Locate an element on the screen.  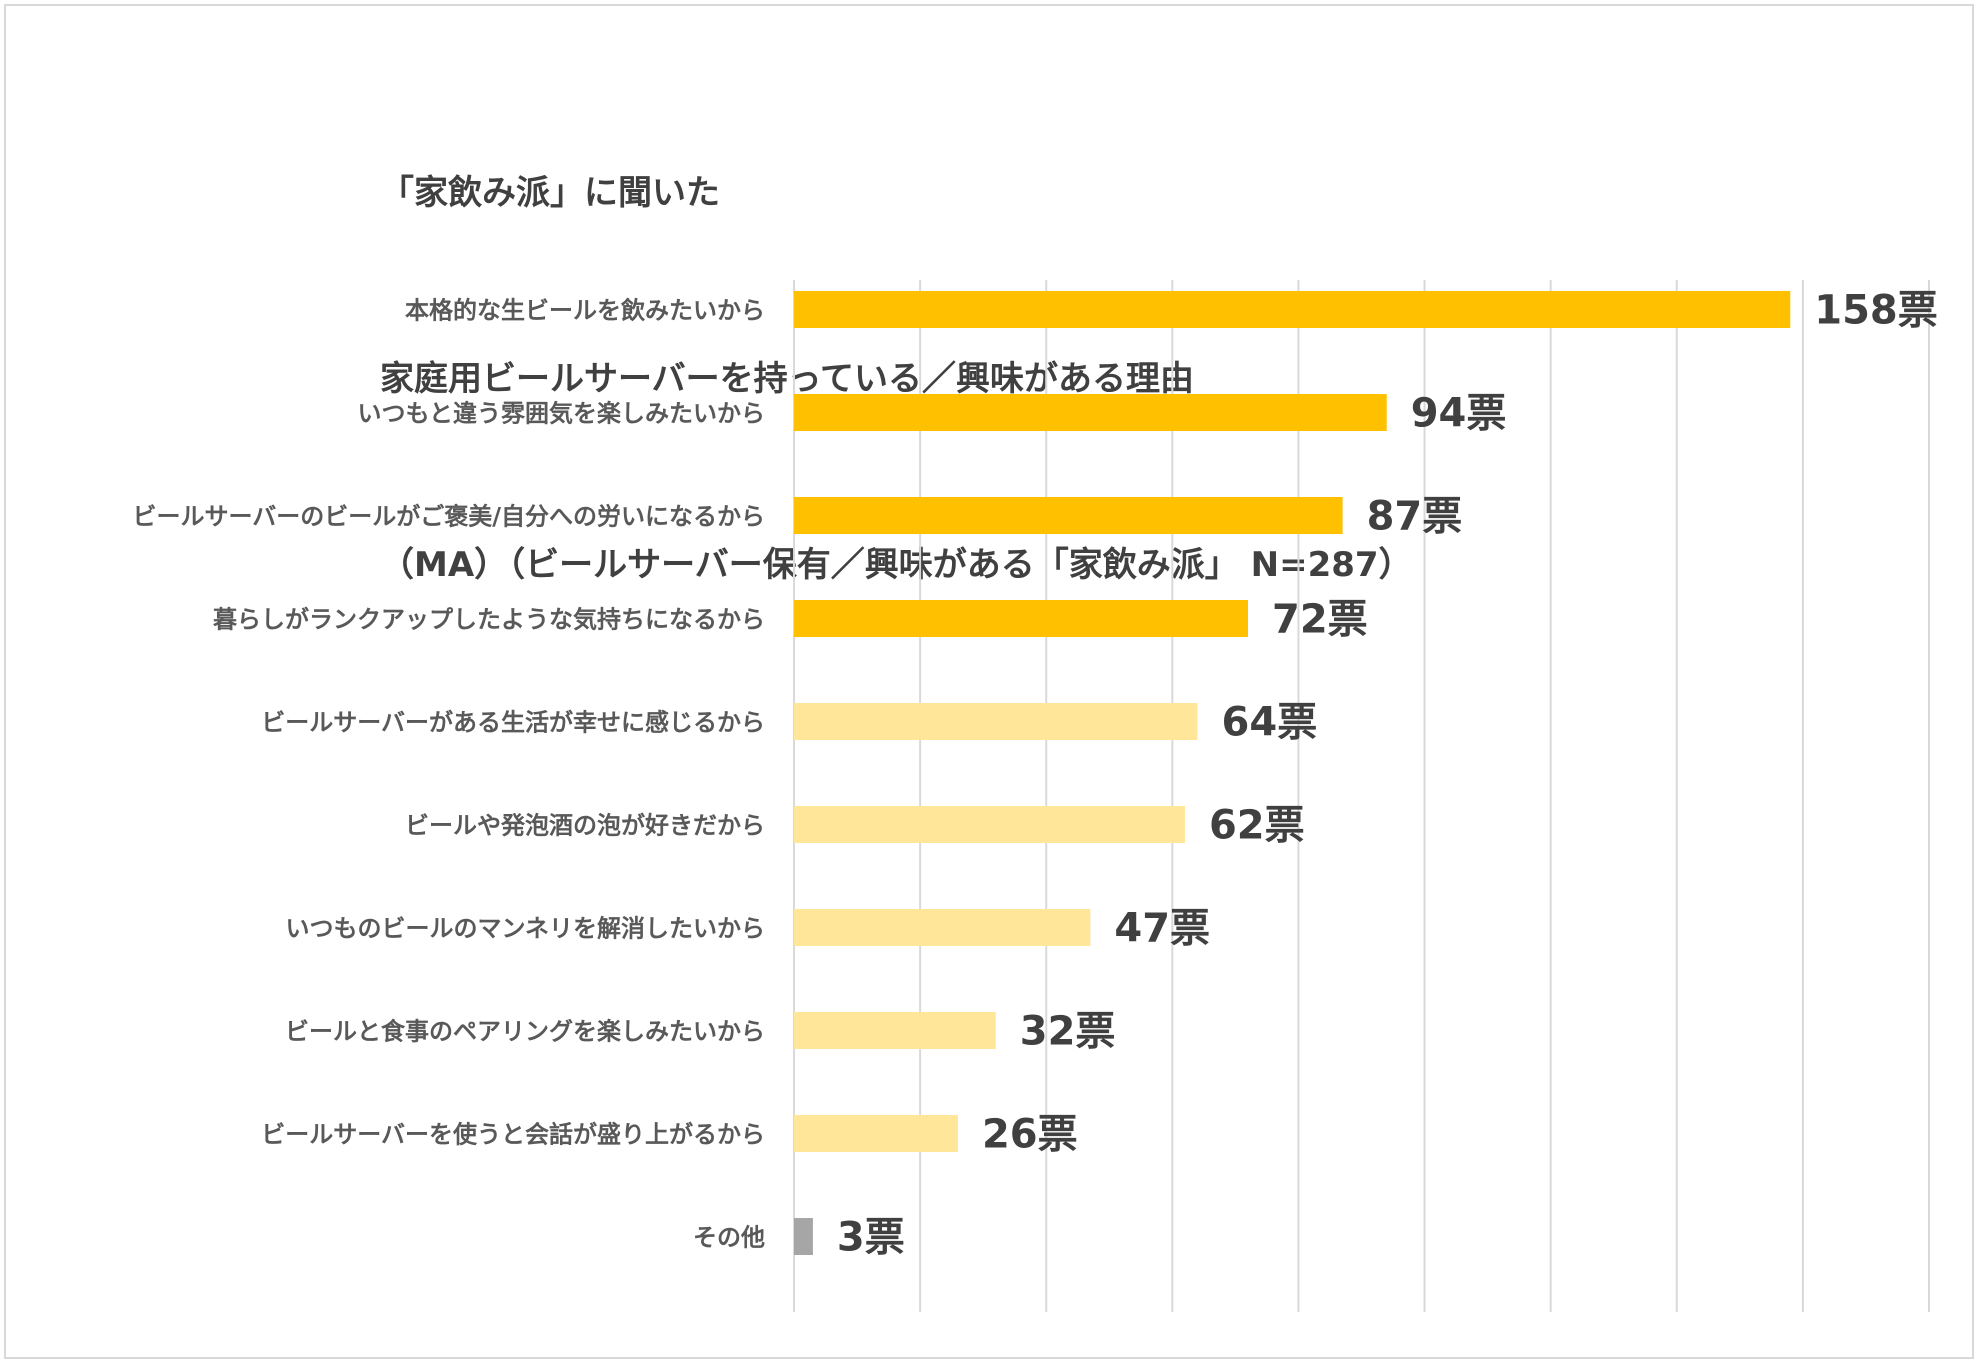
category-label-2: いつもと違う雰囲気を楽しみたいから is located at coordinates (561, 414).